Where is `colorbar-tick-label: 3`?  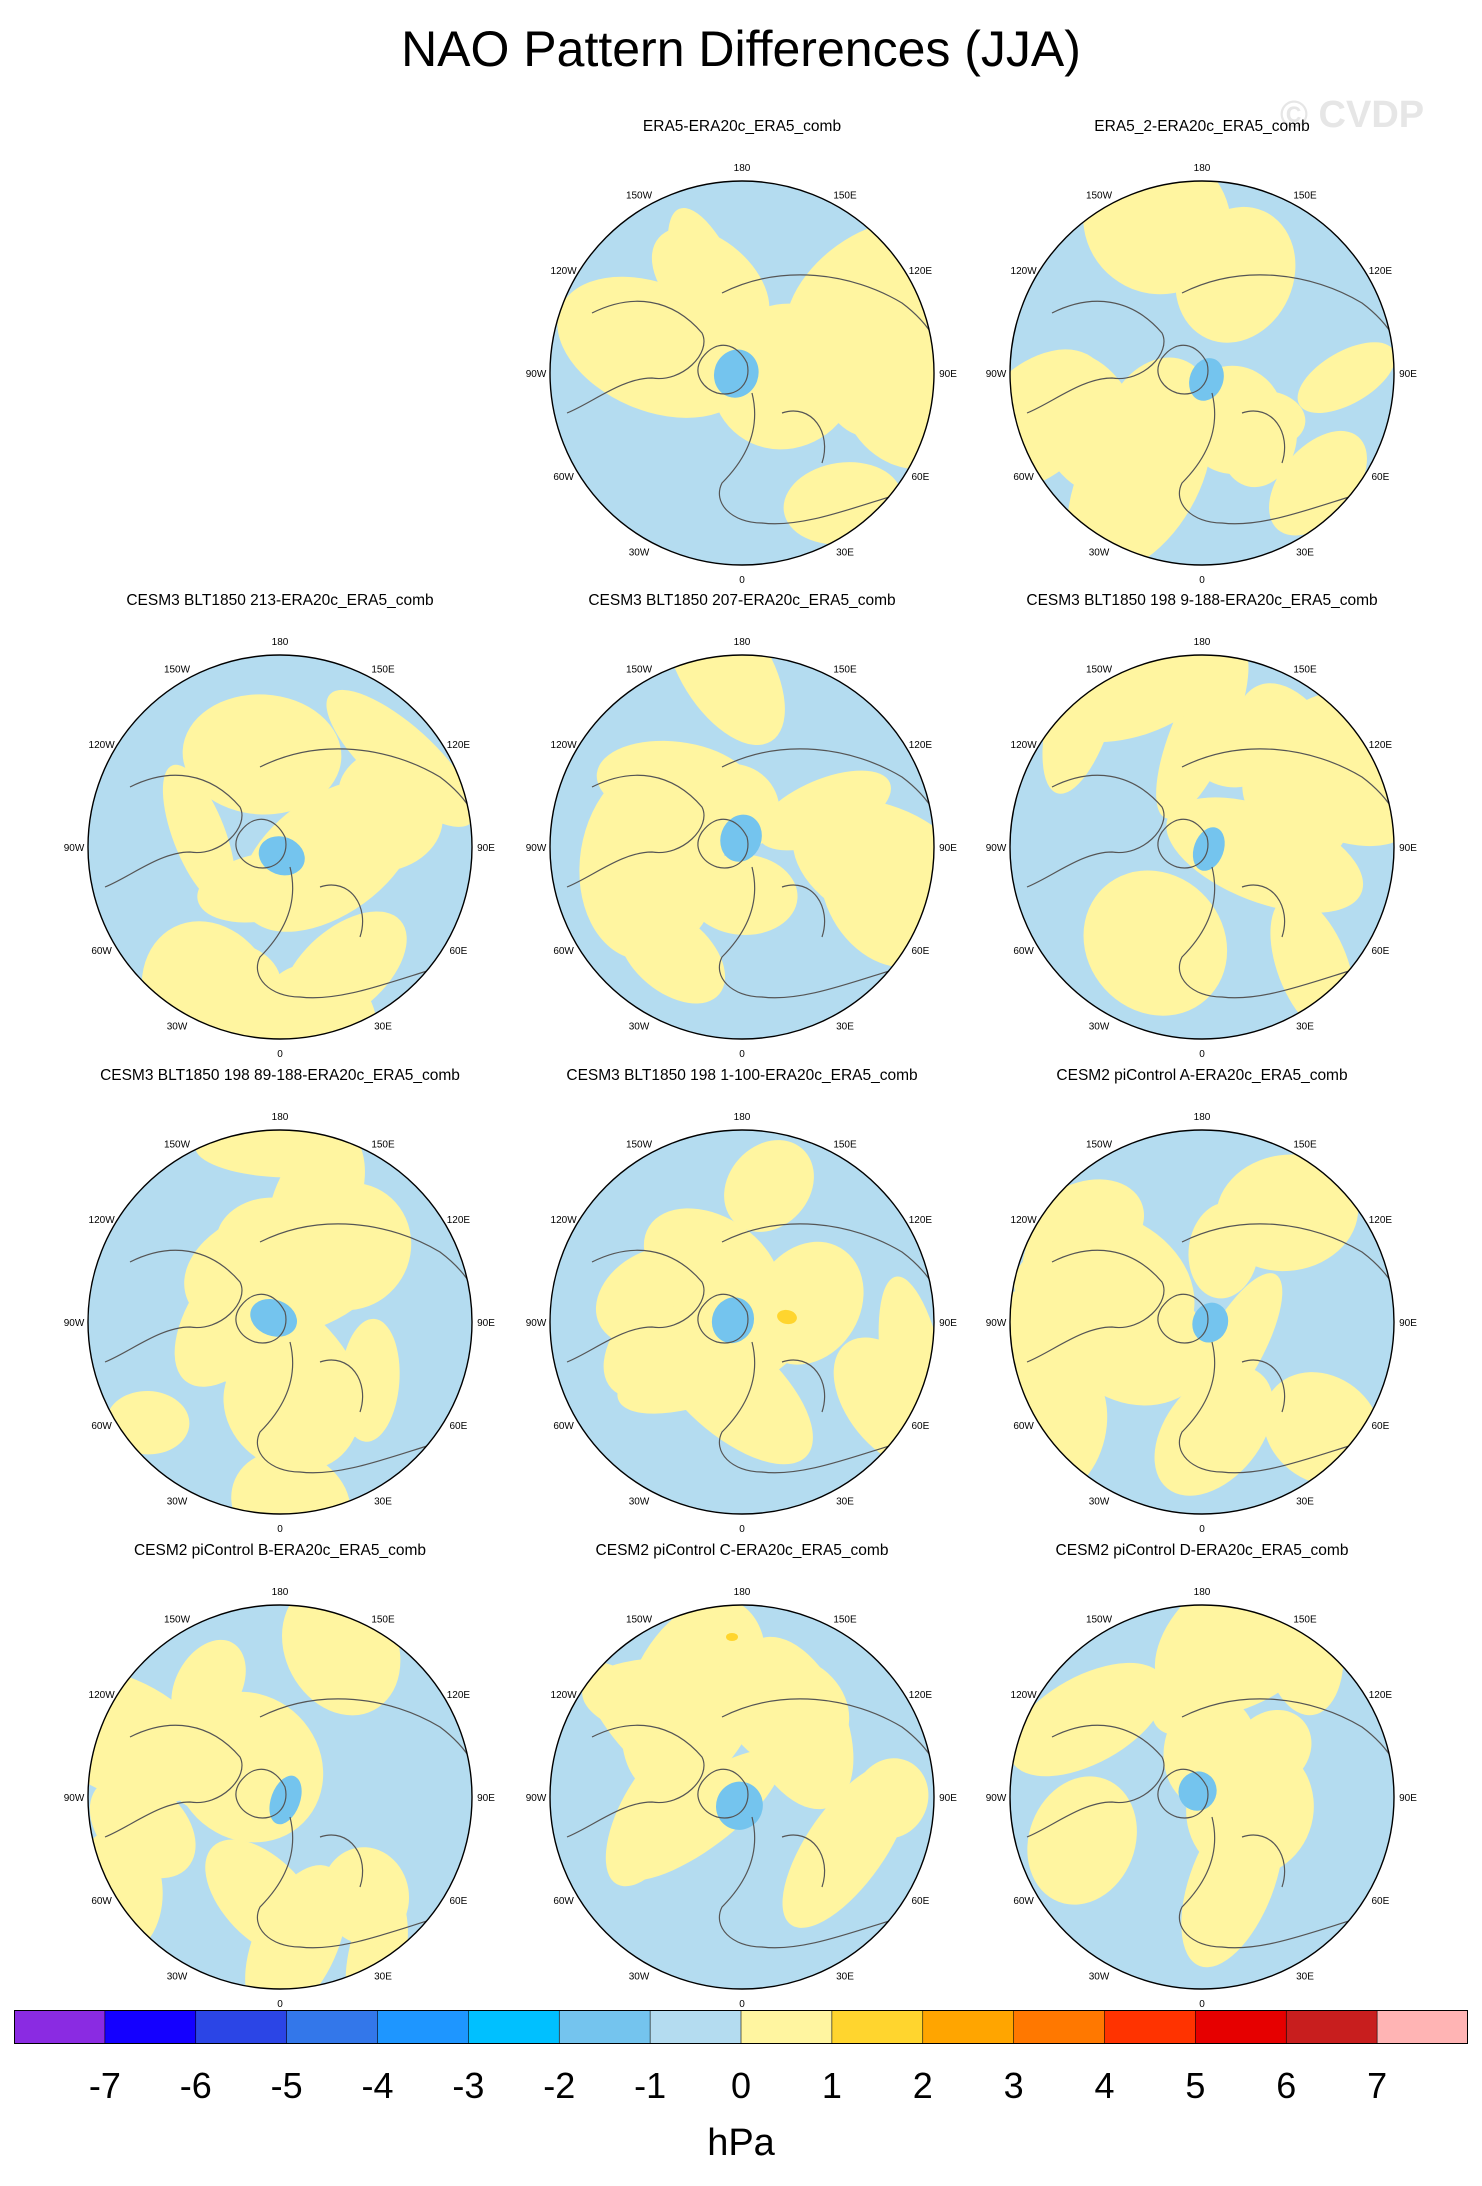
colorbar-tick-label: 3 is located at coordinates (1014, 2085).